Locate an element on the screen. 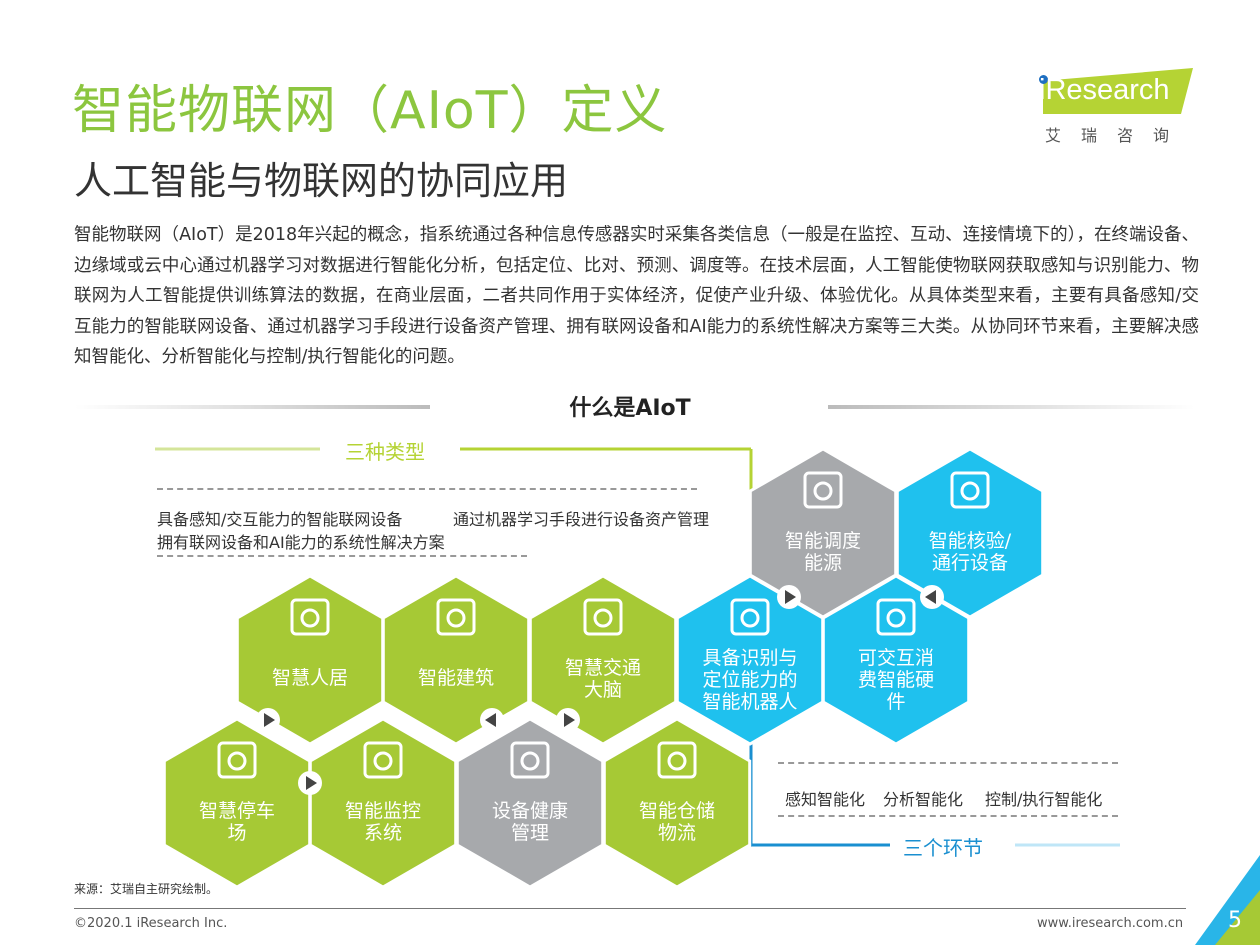 The image size is (1260, 945). robotic-arm-icon is located at coordinates (677, 760).